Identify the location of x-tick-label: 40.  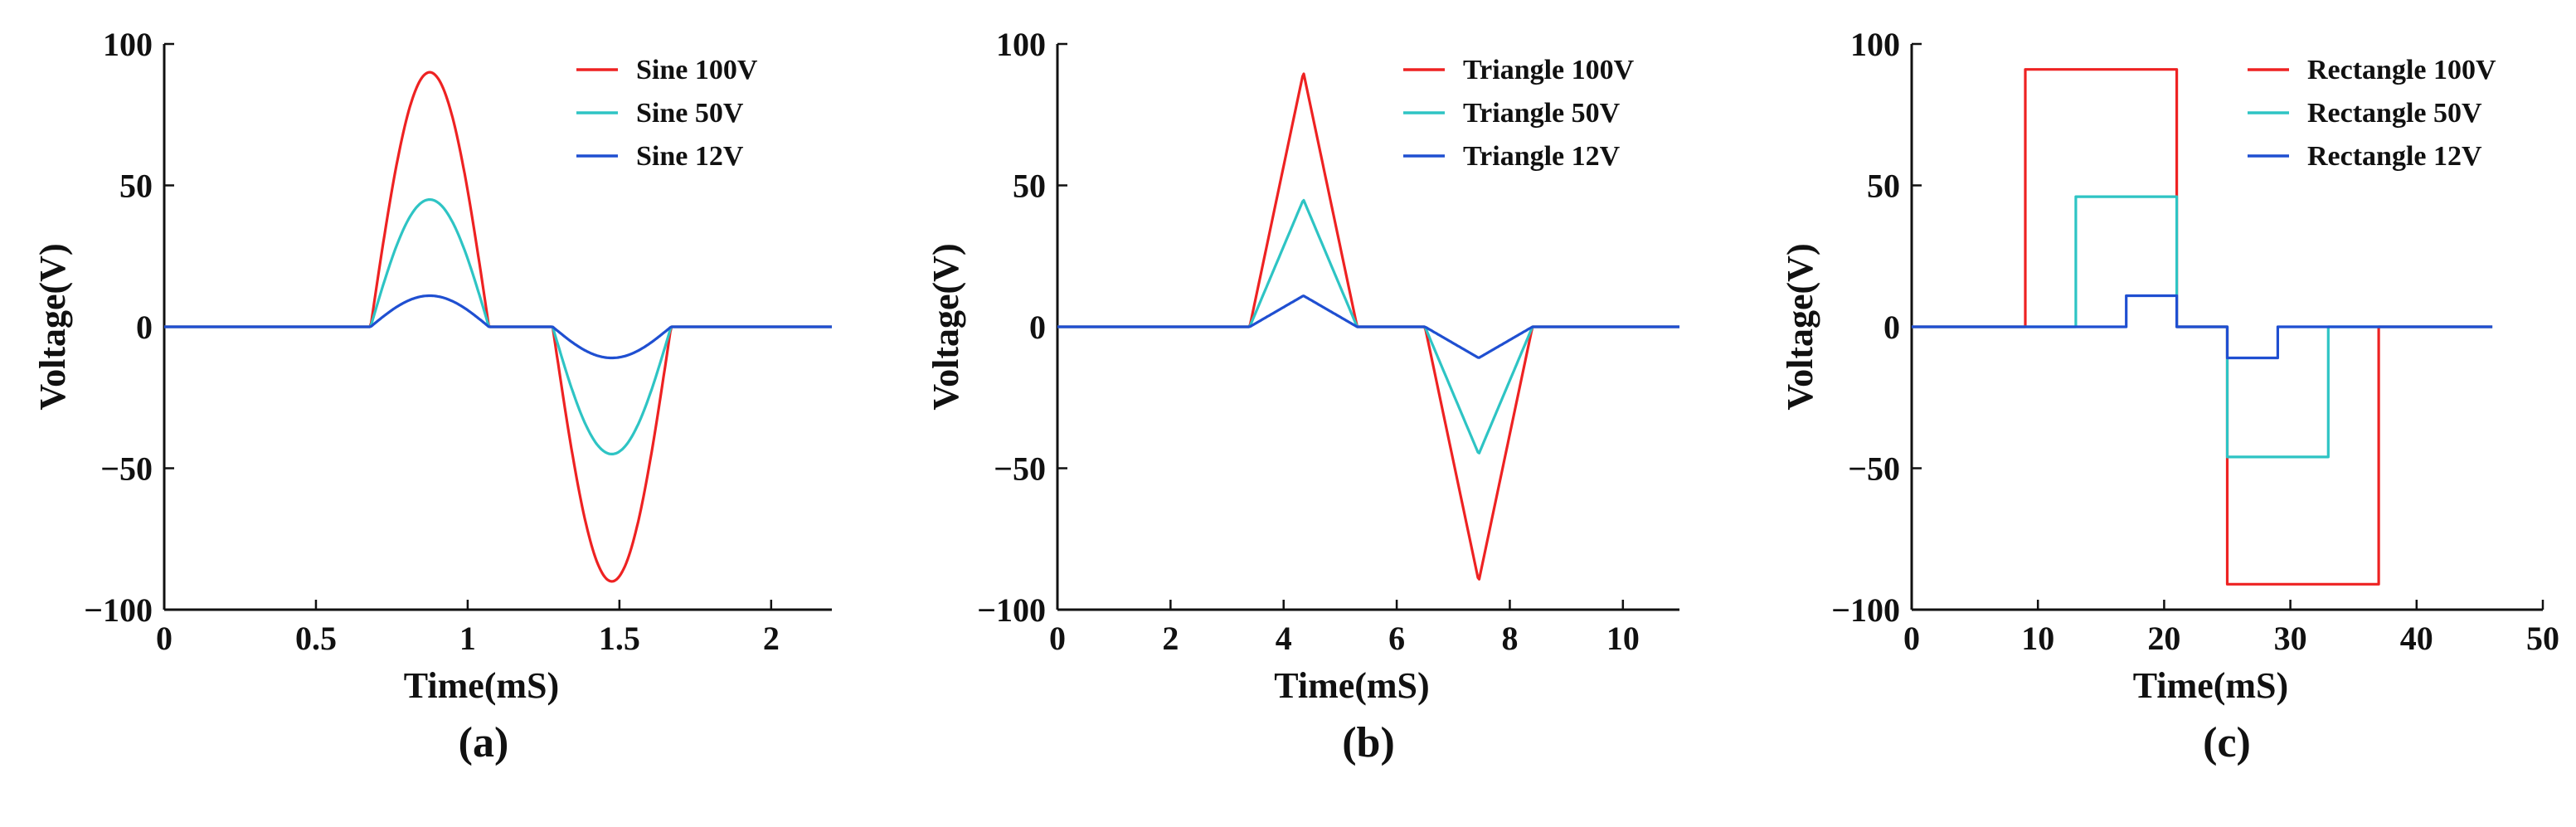
(2416, 638).